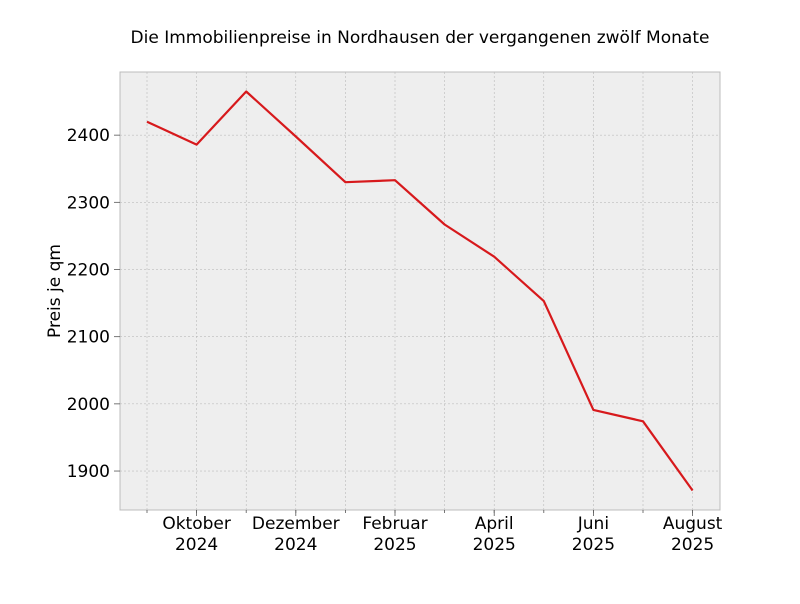 The height and width of the screenshot is (604, 800). What do you see at coordinates (88, 136) in the screenshot?
I see `y-tick-label: 2400` at bounding box center [88, 136].